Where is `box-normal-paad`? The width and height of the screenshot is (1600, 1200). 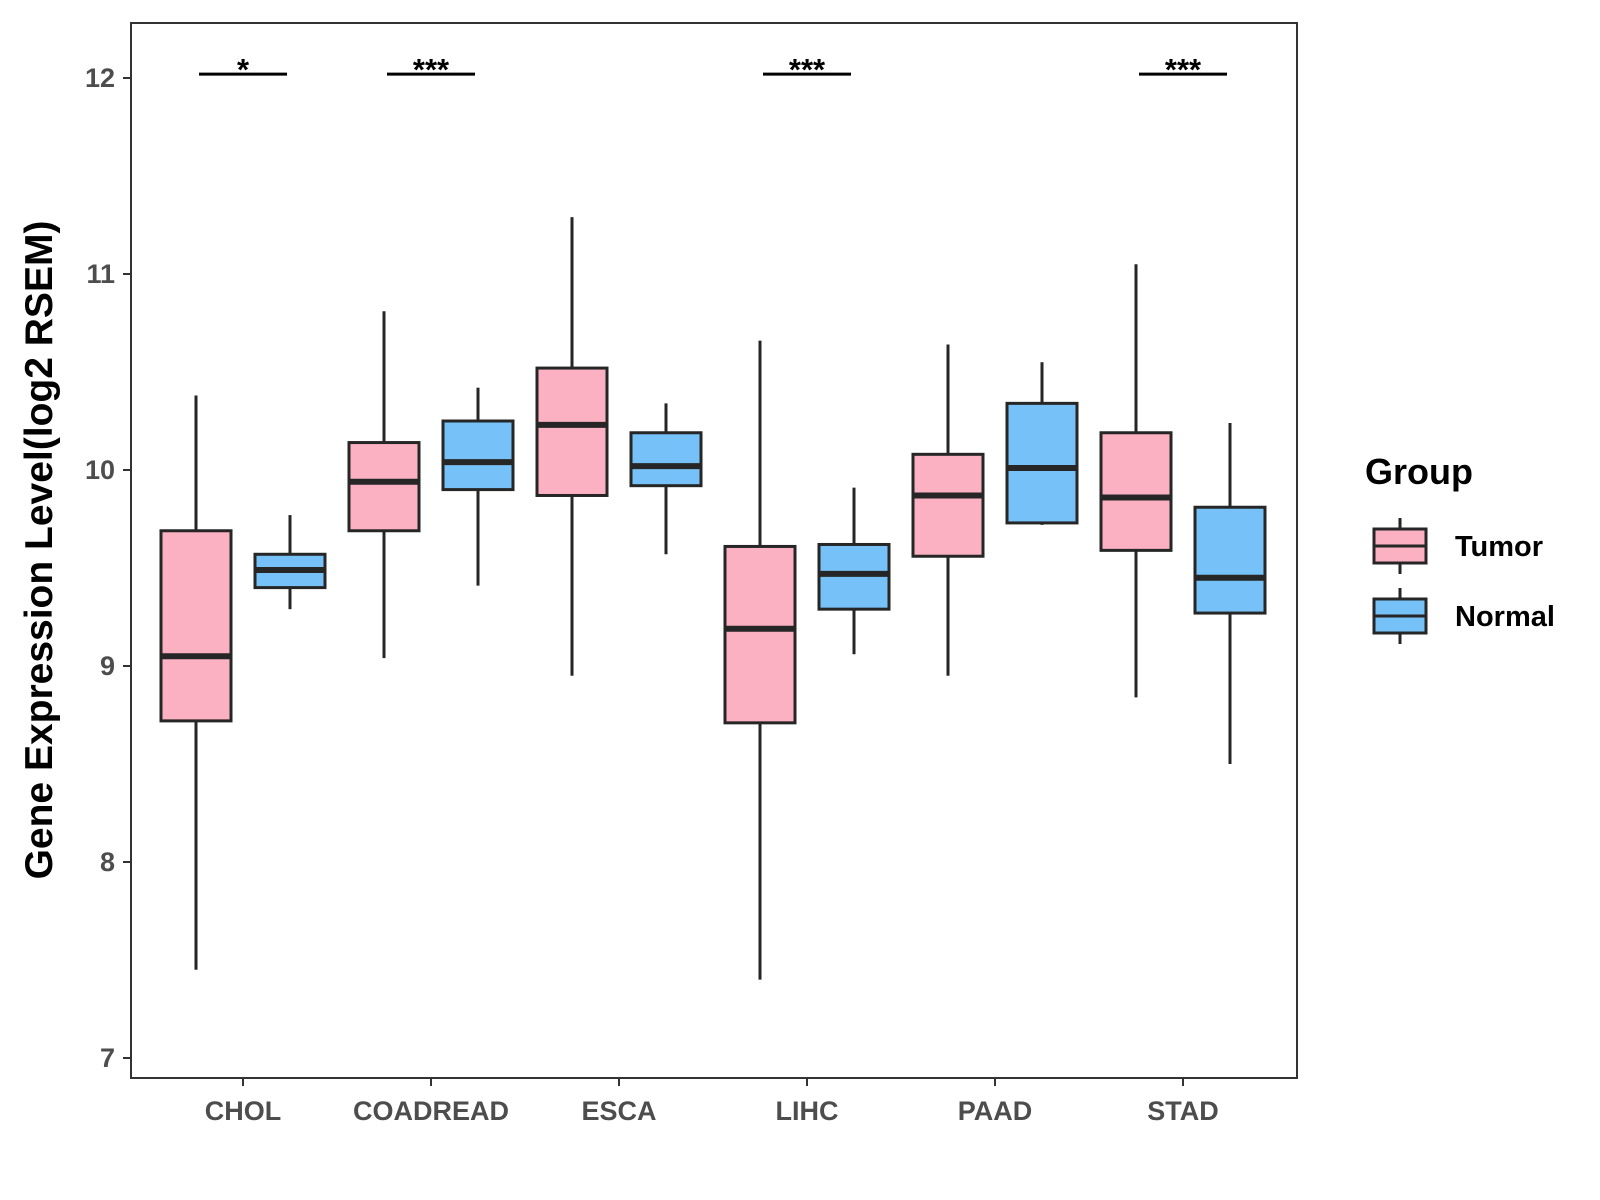 box-normal-paad is located at coordinates (1042, 443).